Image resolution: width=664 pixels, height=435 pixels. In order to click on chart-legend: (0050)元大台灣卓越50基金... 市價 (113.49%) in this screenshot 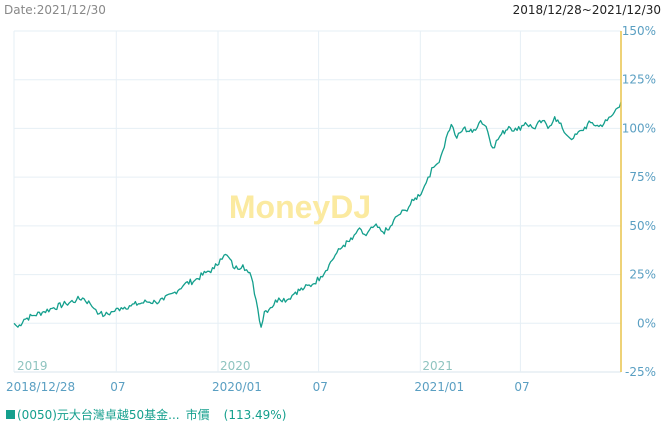, I will do `click(146, 414)`.